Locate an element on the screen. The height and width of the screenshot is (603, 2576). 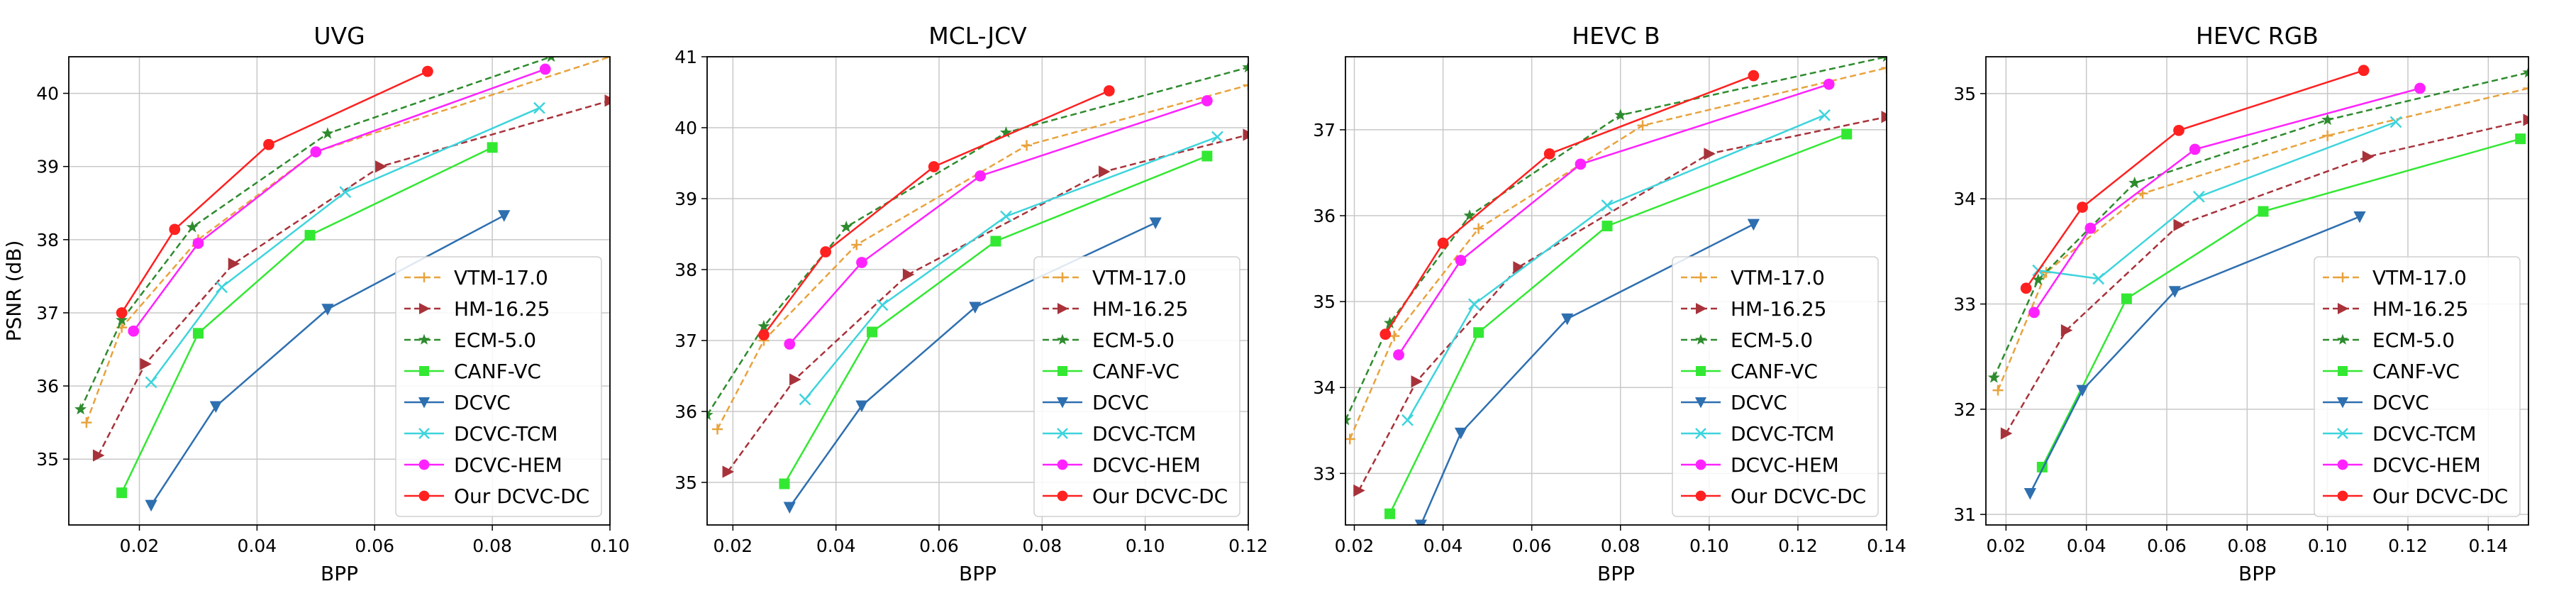
legend-box is located at coordinates (2417, 387).